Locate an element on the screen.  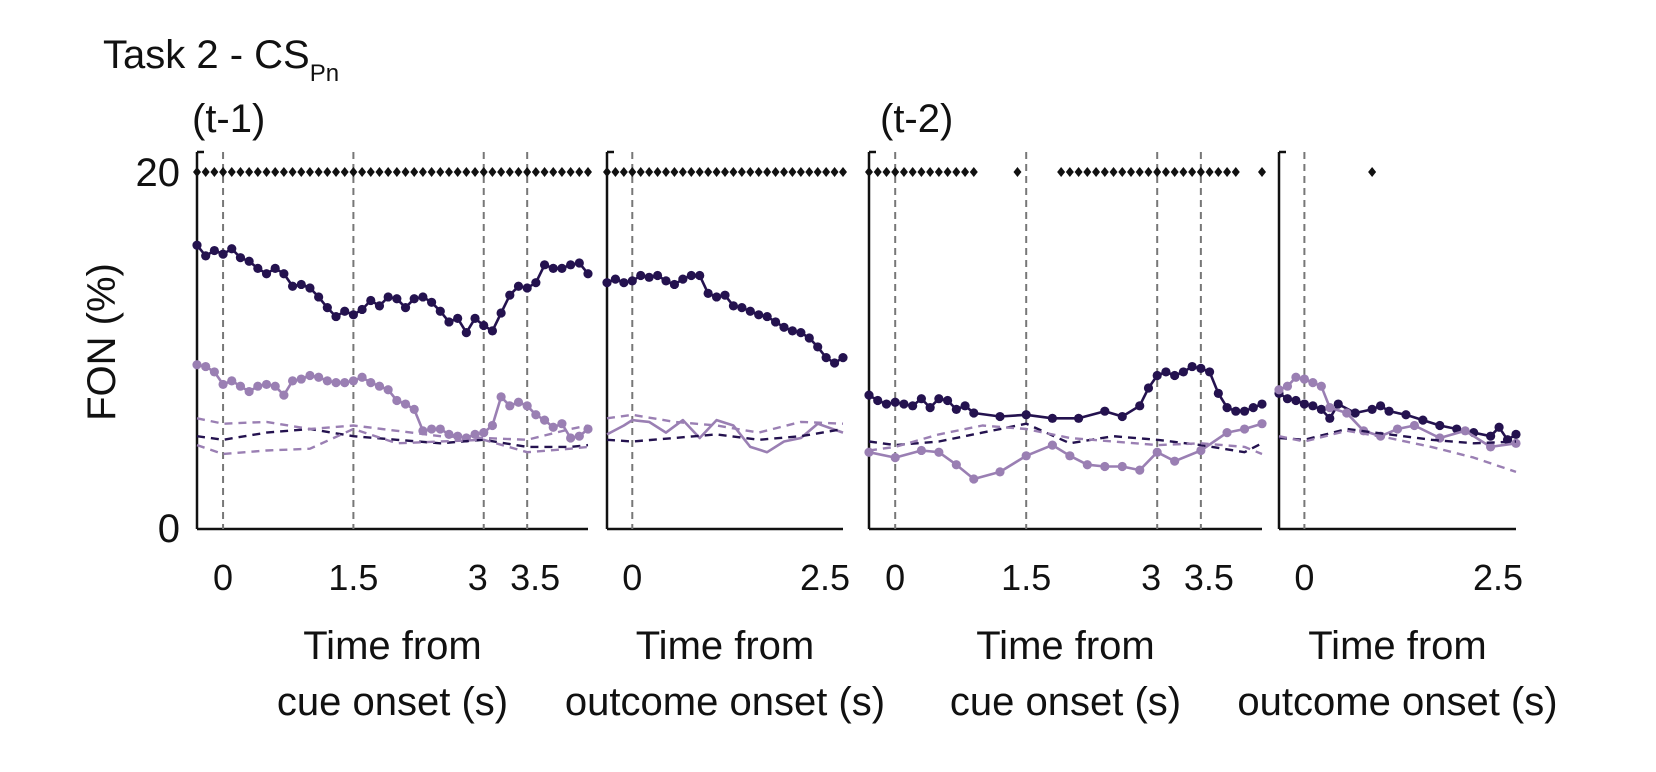
x-axis-label-line2: outcome onset (s) is located at coordinates (1397, 702).